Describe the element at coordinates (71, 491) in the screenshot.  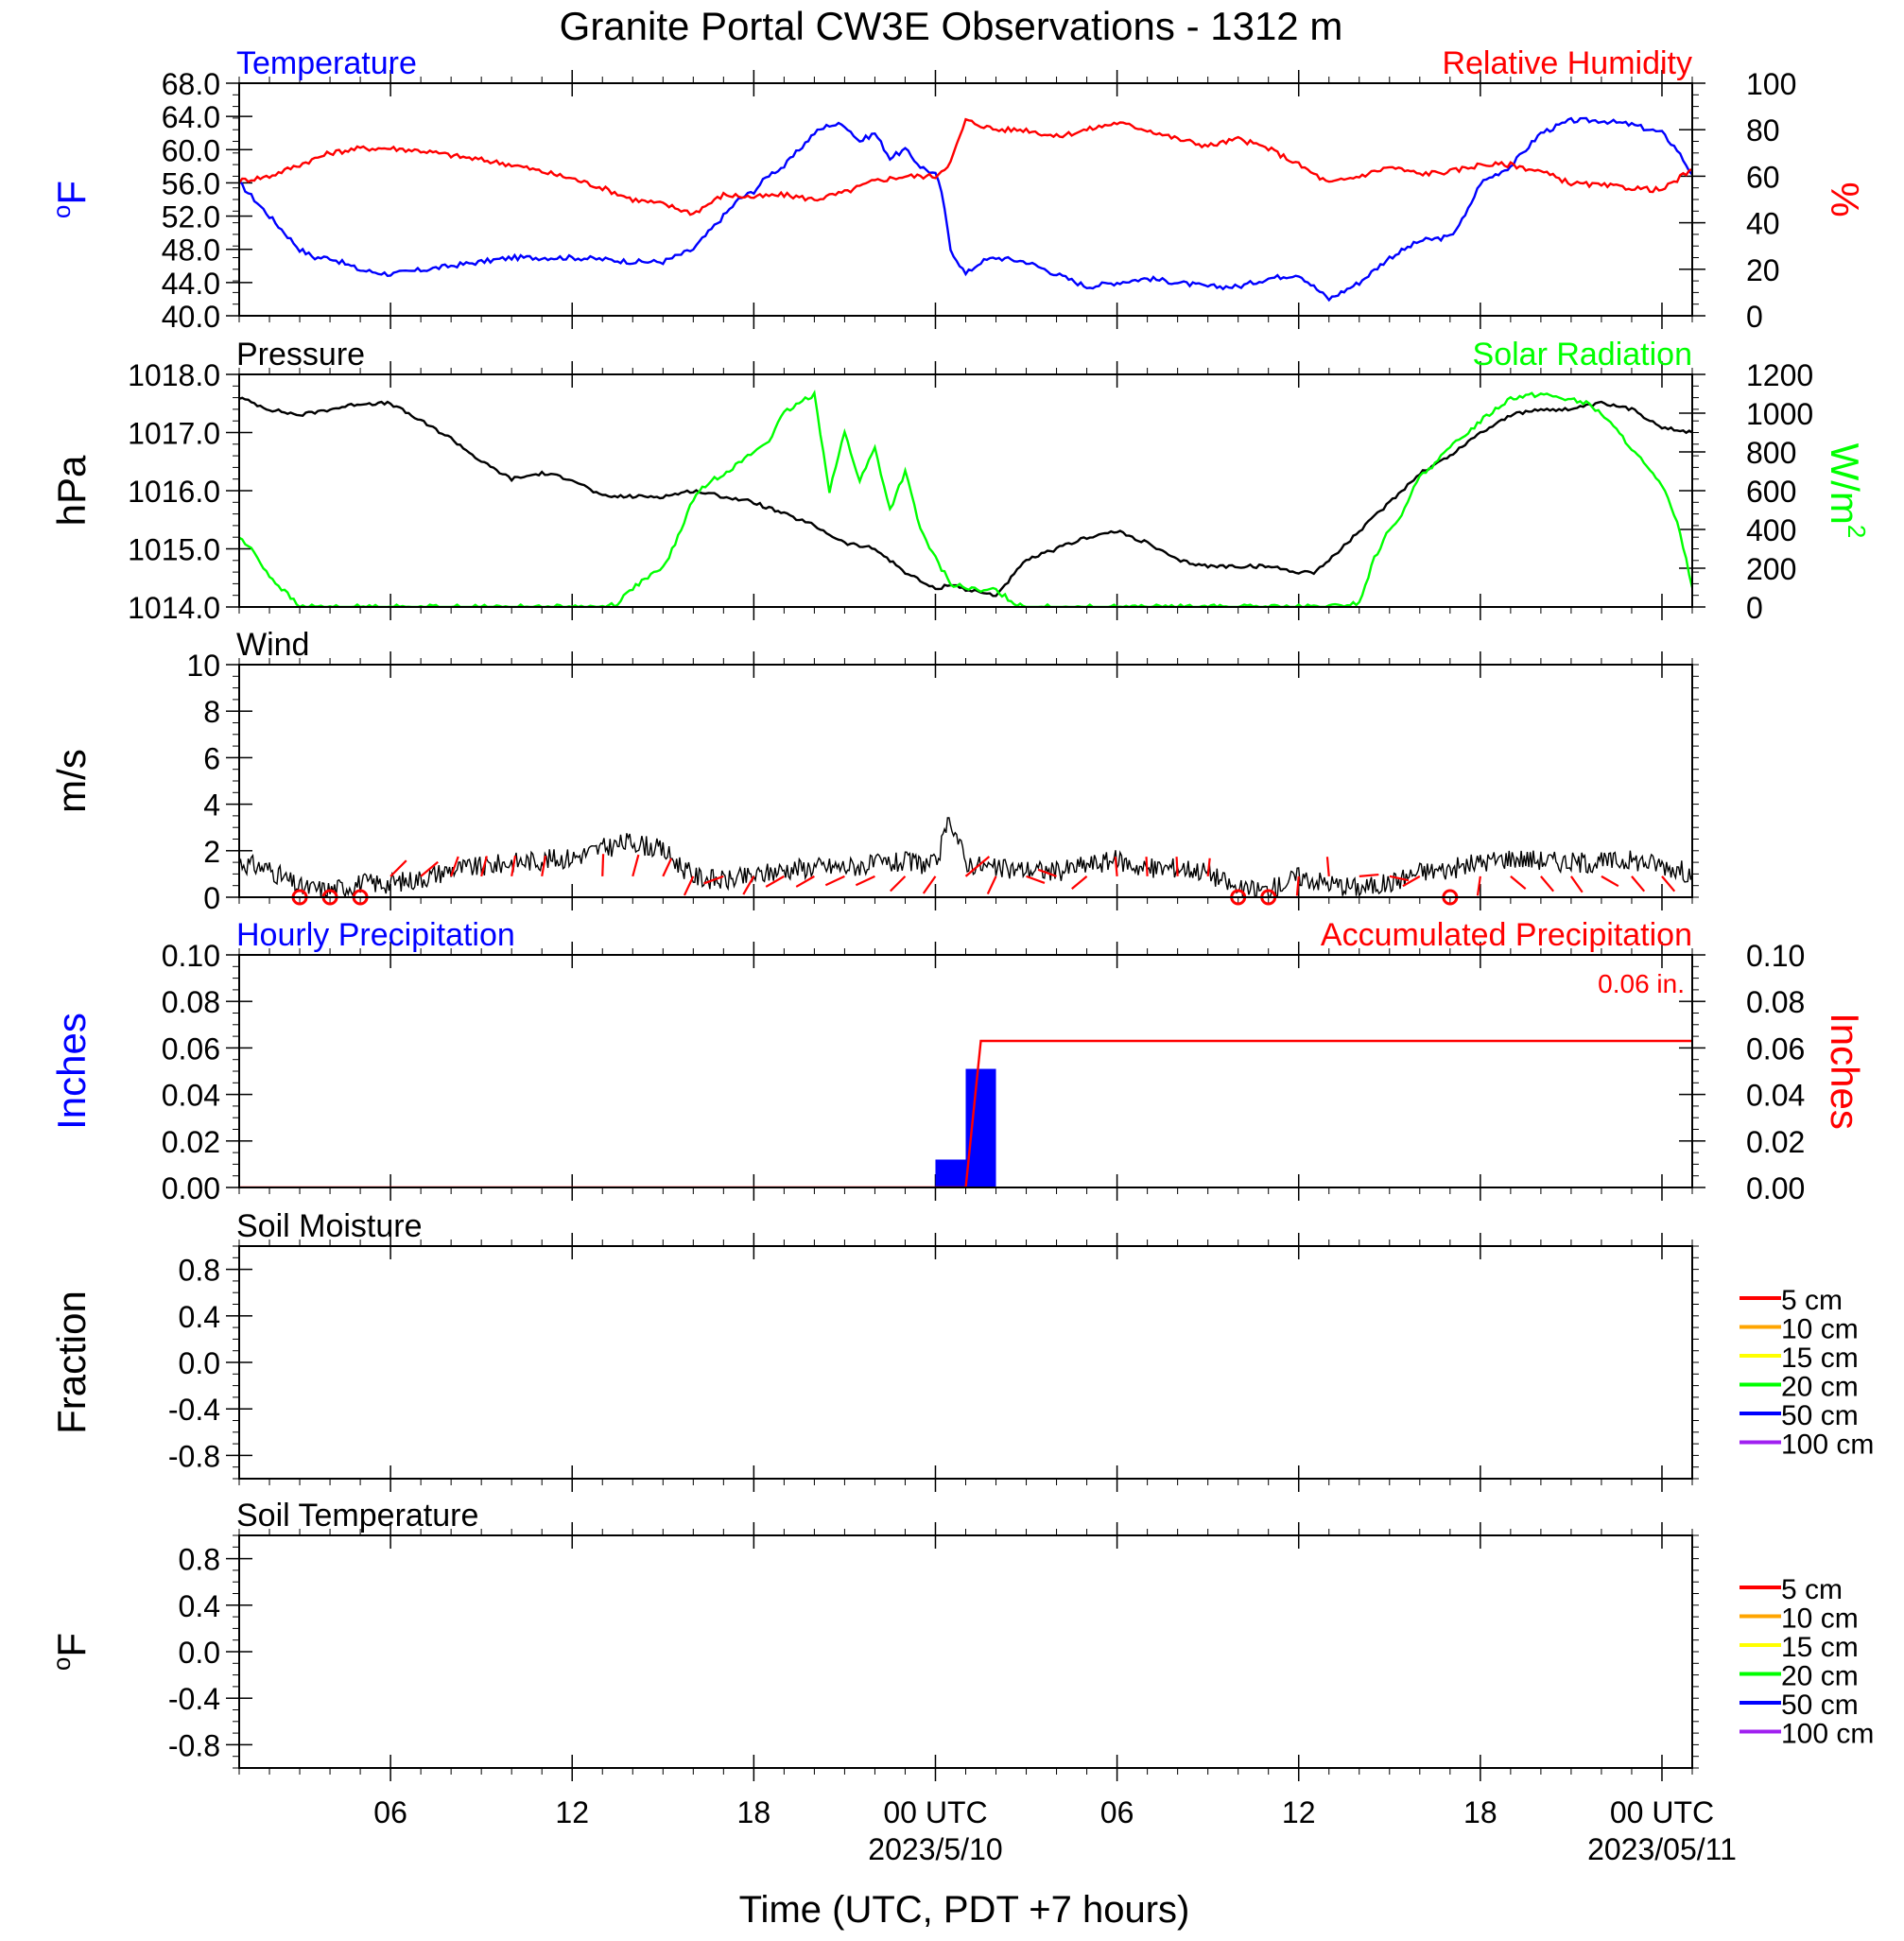
I see `y-axis-label-left: hPa` at that location.